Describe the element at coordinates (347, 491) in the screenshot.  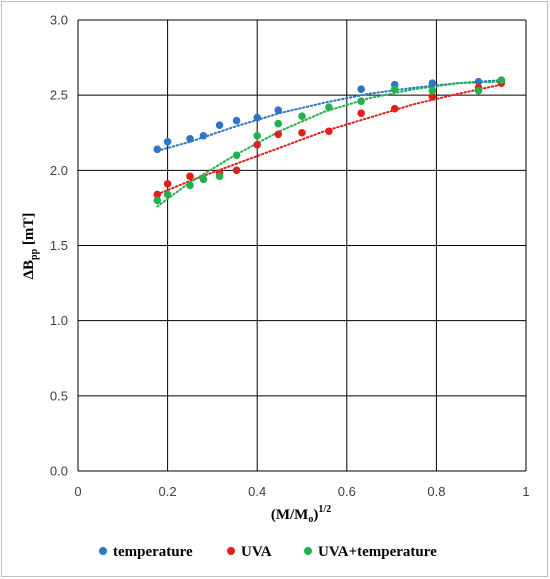
I see `x-tick-label: 0.6` at that location.